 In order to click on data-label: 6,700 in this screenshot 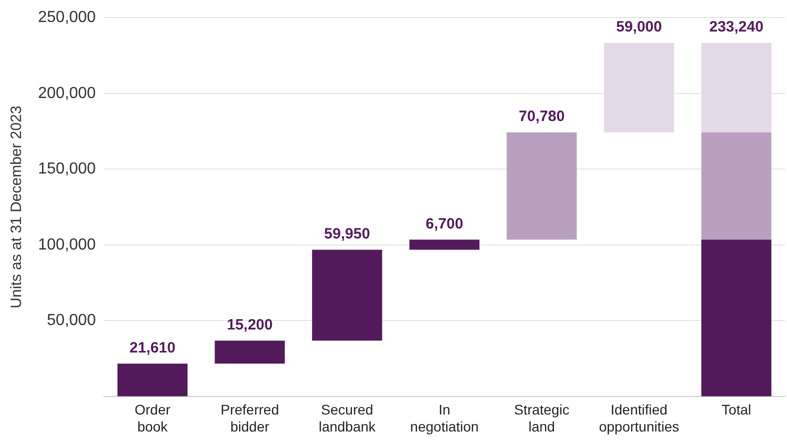, I will do `click(445, 223)`.